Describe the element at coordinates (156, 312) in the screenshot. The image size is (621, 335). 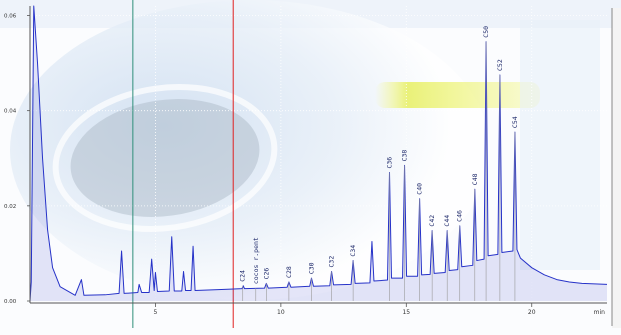
I see `x-tick-label: 5` at that location.